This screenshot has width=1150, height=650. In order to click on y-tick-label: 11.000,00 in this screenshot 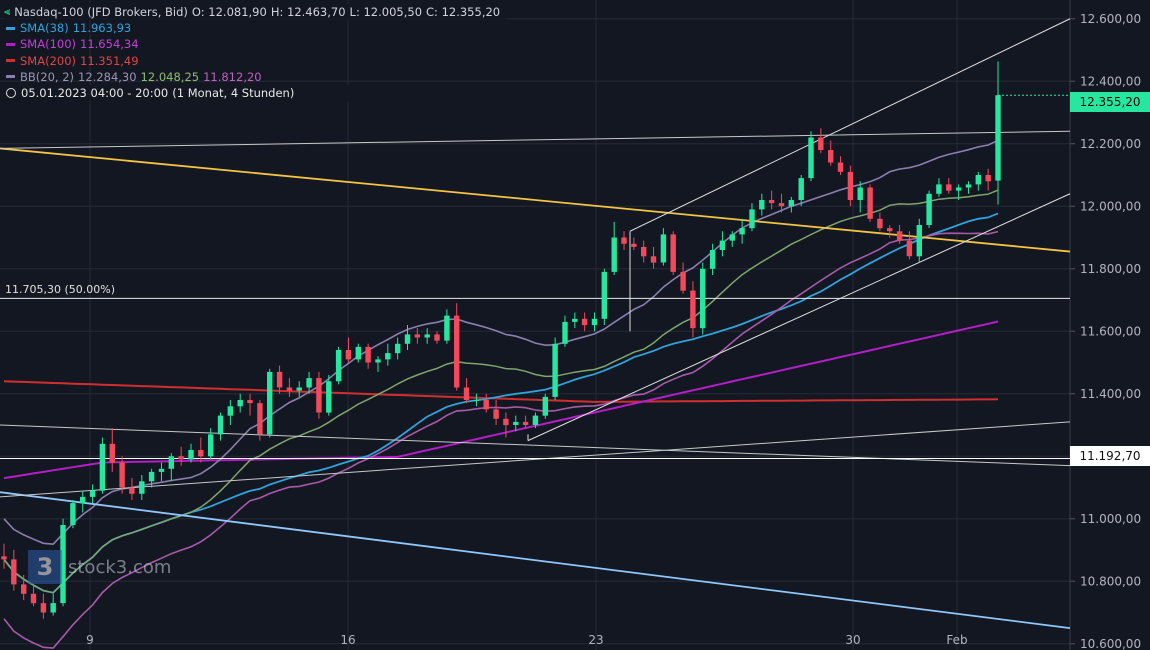, I will do `click(1110, 519)`.